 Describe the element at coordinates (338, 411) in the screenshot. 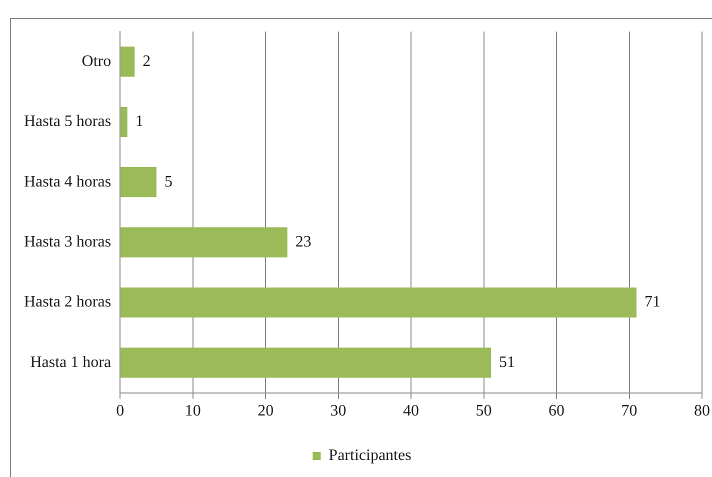

I see `x-tick-label: 30` at that location.